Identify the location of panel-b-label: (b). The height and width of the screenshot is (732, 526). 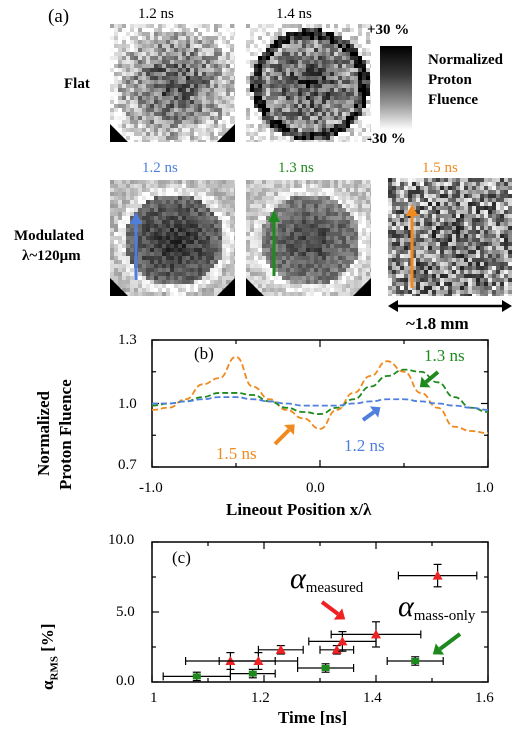
(204, 353).